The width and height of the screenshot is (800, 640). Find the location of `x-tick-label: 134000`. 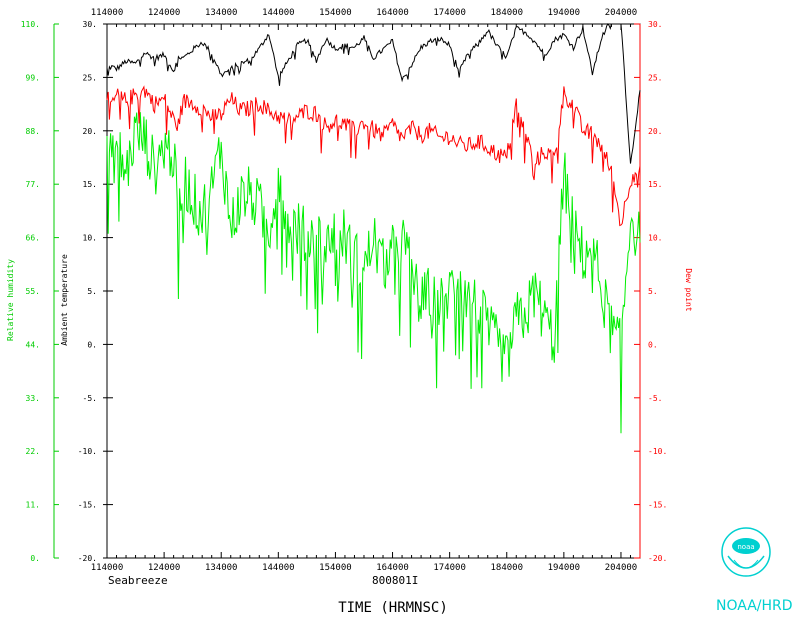

x-tick-label: 134000 is located at coordinates (221, 568).